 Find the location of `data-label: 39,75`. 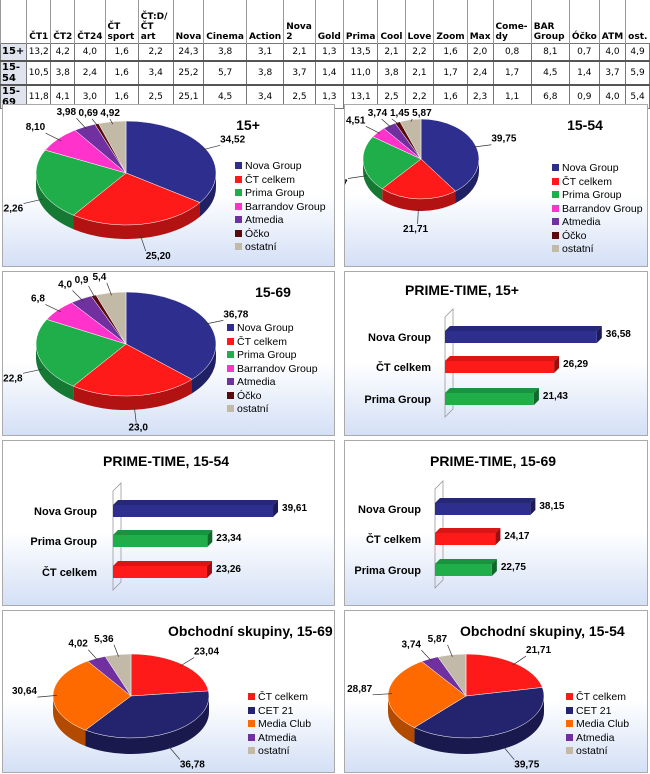

data-label: 39,75 is located at coordinates (526, 765).